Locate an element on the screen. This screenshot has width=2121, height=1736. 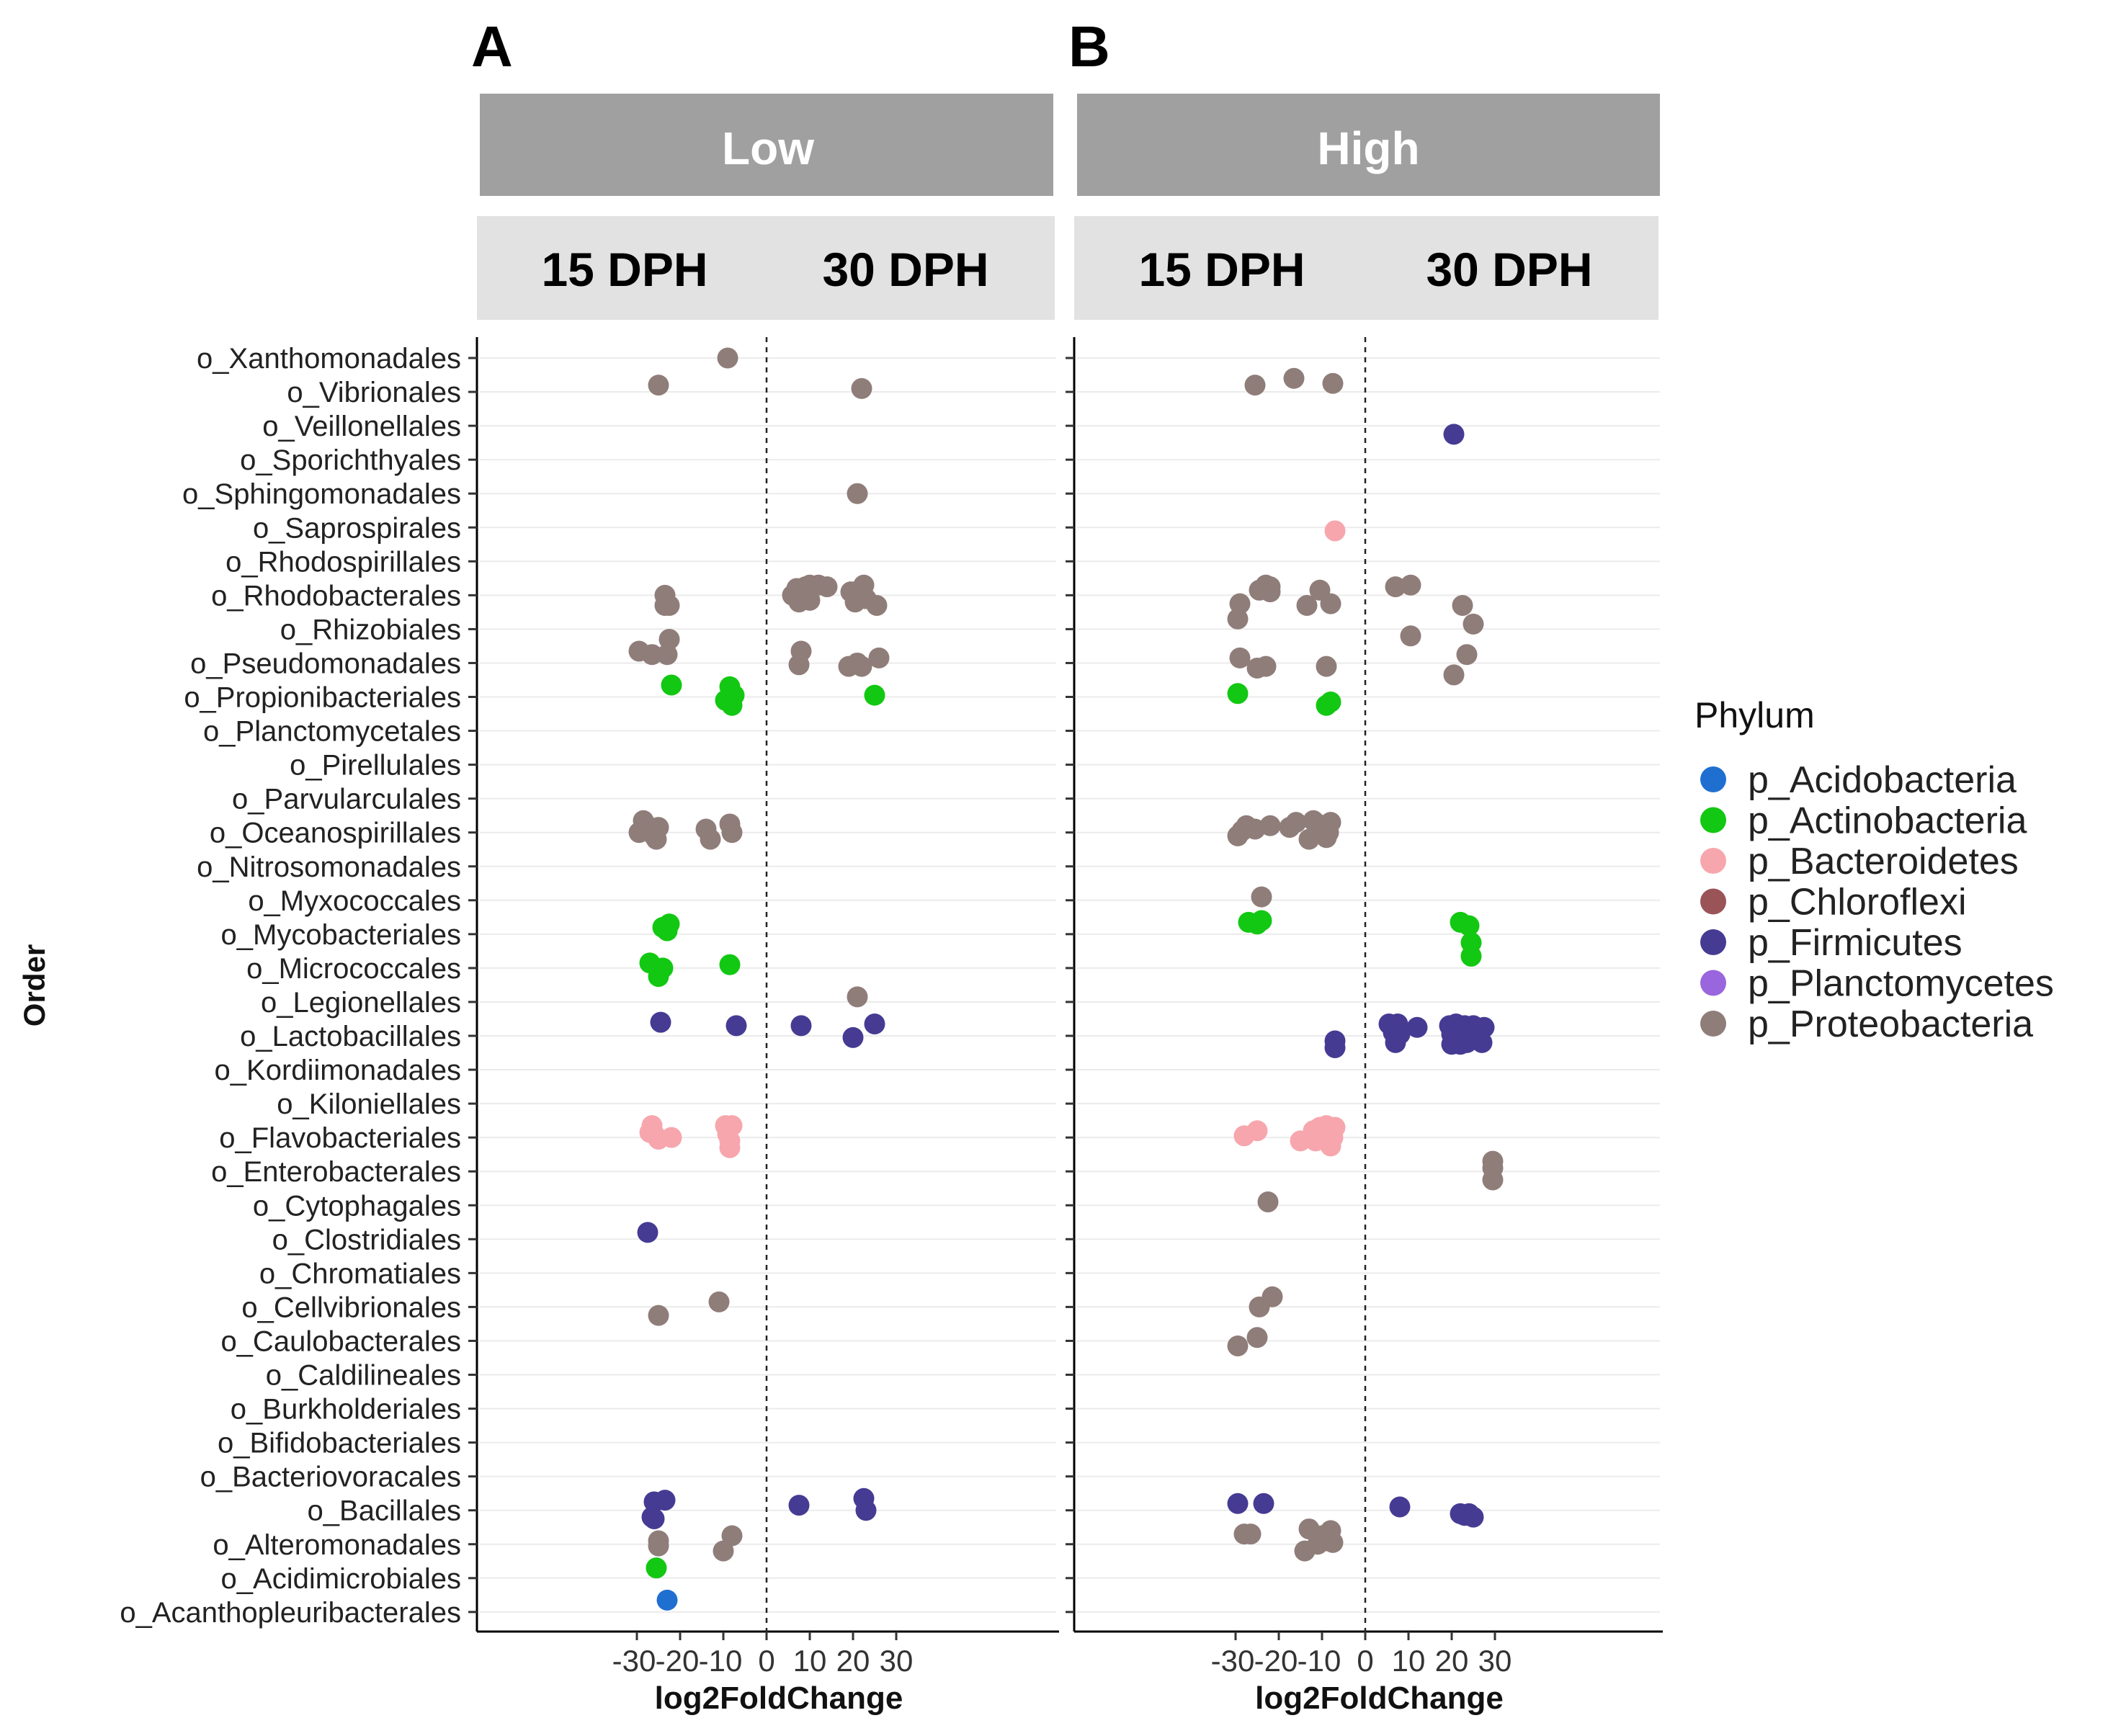
x-tick-label: -30 is located at coordinates (1233, 1661).